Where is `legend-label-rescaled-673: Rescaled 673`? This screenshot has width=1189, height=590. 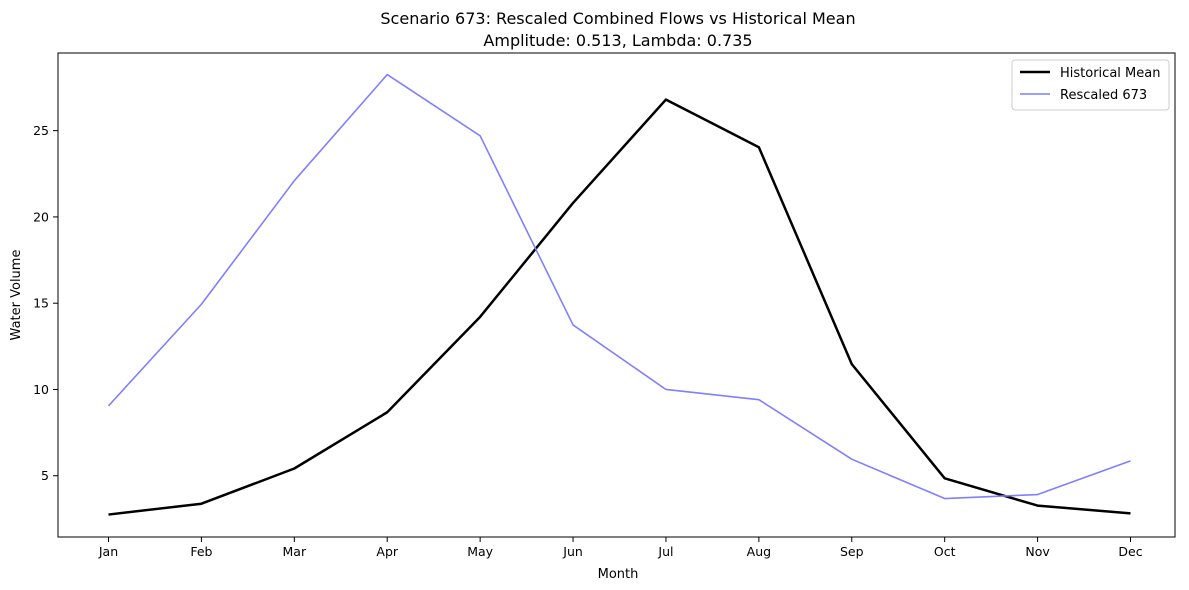
legend-label-rescaled-673: Rescaled 673 is located at coordinates (1103, 95).